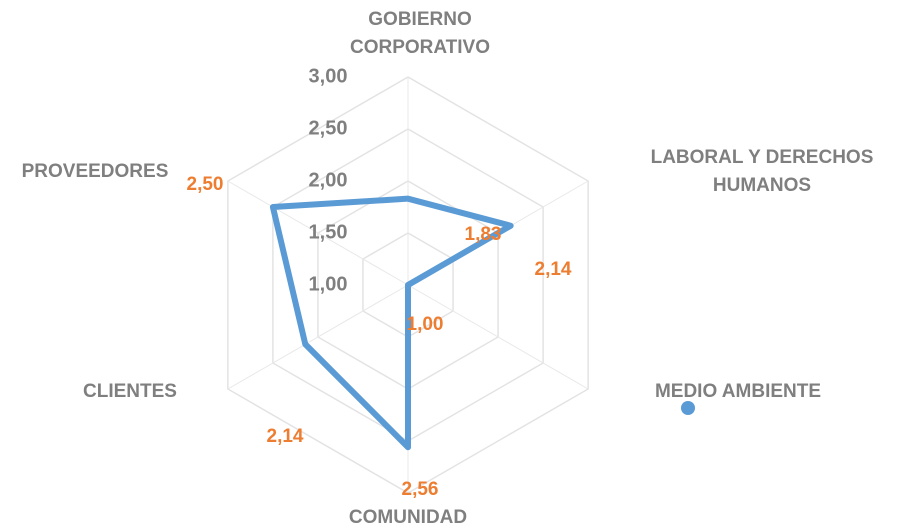 This screenshot has width=897, height=532. I want to click on category-label: GOBIERNO CORPORATIVO, so click(420, 33).